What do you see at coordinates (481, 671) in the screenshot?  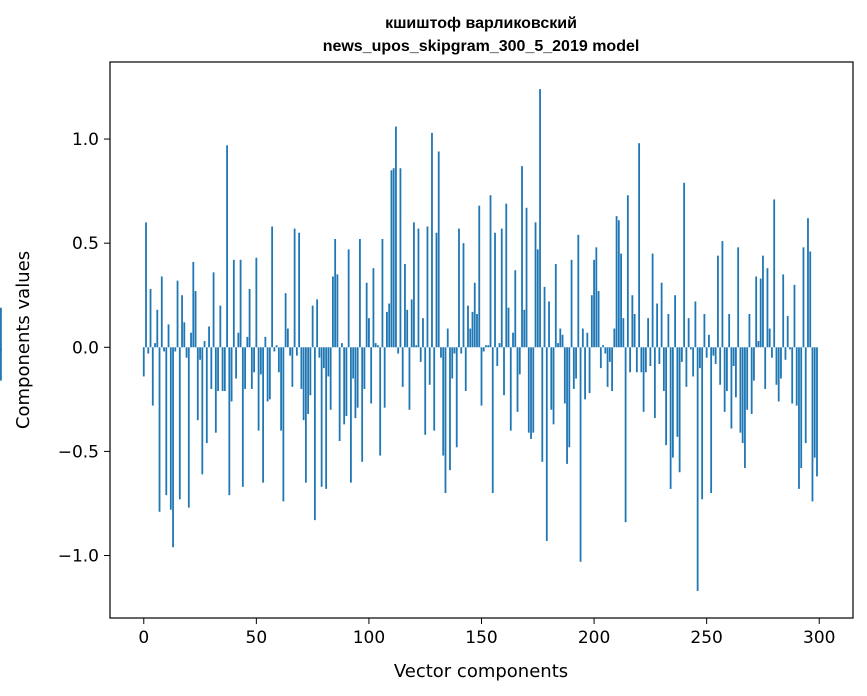 I see `x-axis-label: Vector components` at bounding box center [481, 671].